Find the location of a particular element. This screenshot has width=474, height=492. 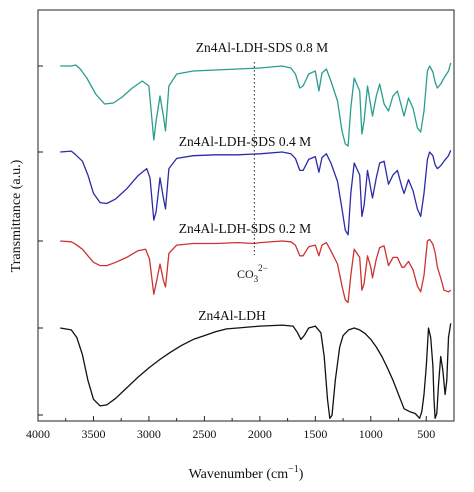

x-tick-label: 1500 is located at coordinates (315, 434).